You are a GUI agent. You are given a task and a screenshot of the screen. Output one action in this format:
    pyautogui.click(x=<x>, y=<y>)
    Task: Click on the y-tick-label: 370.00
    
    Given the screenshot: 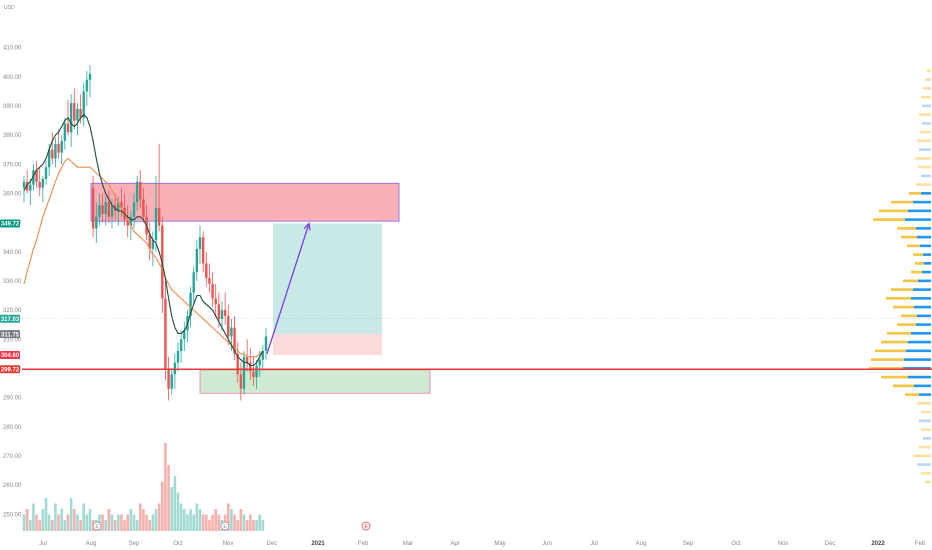 What is the action you would take?
    pyautogui.click(x=12, y=165)
    